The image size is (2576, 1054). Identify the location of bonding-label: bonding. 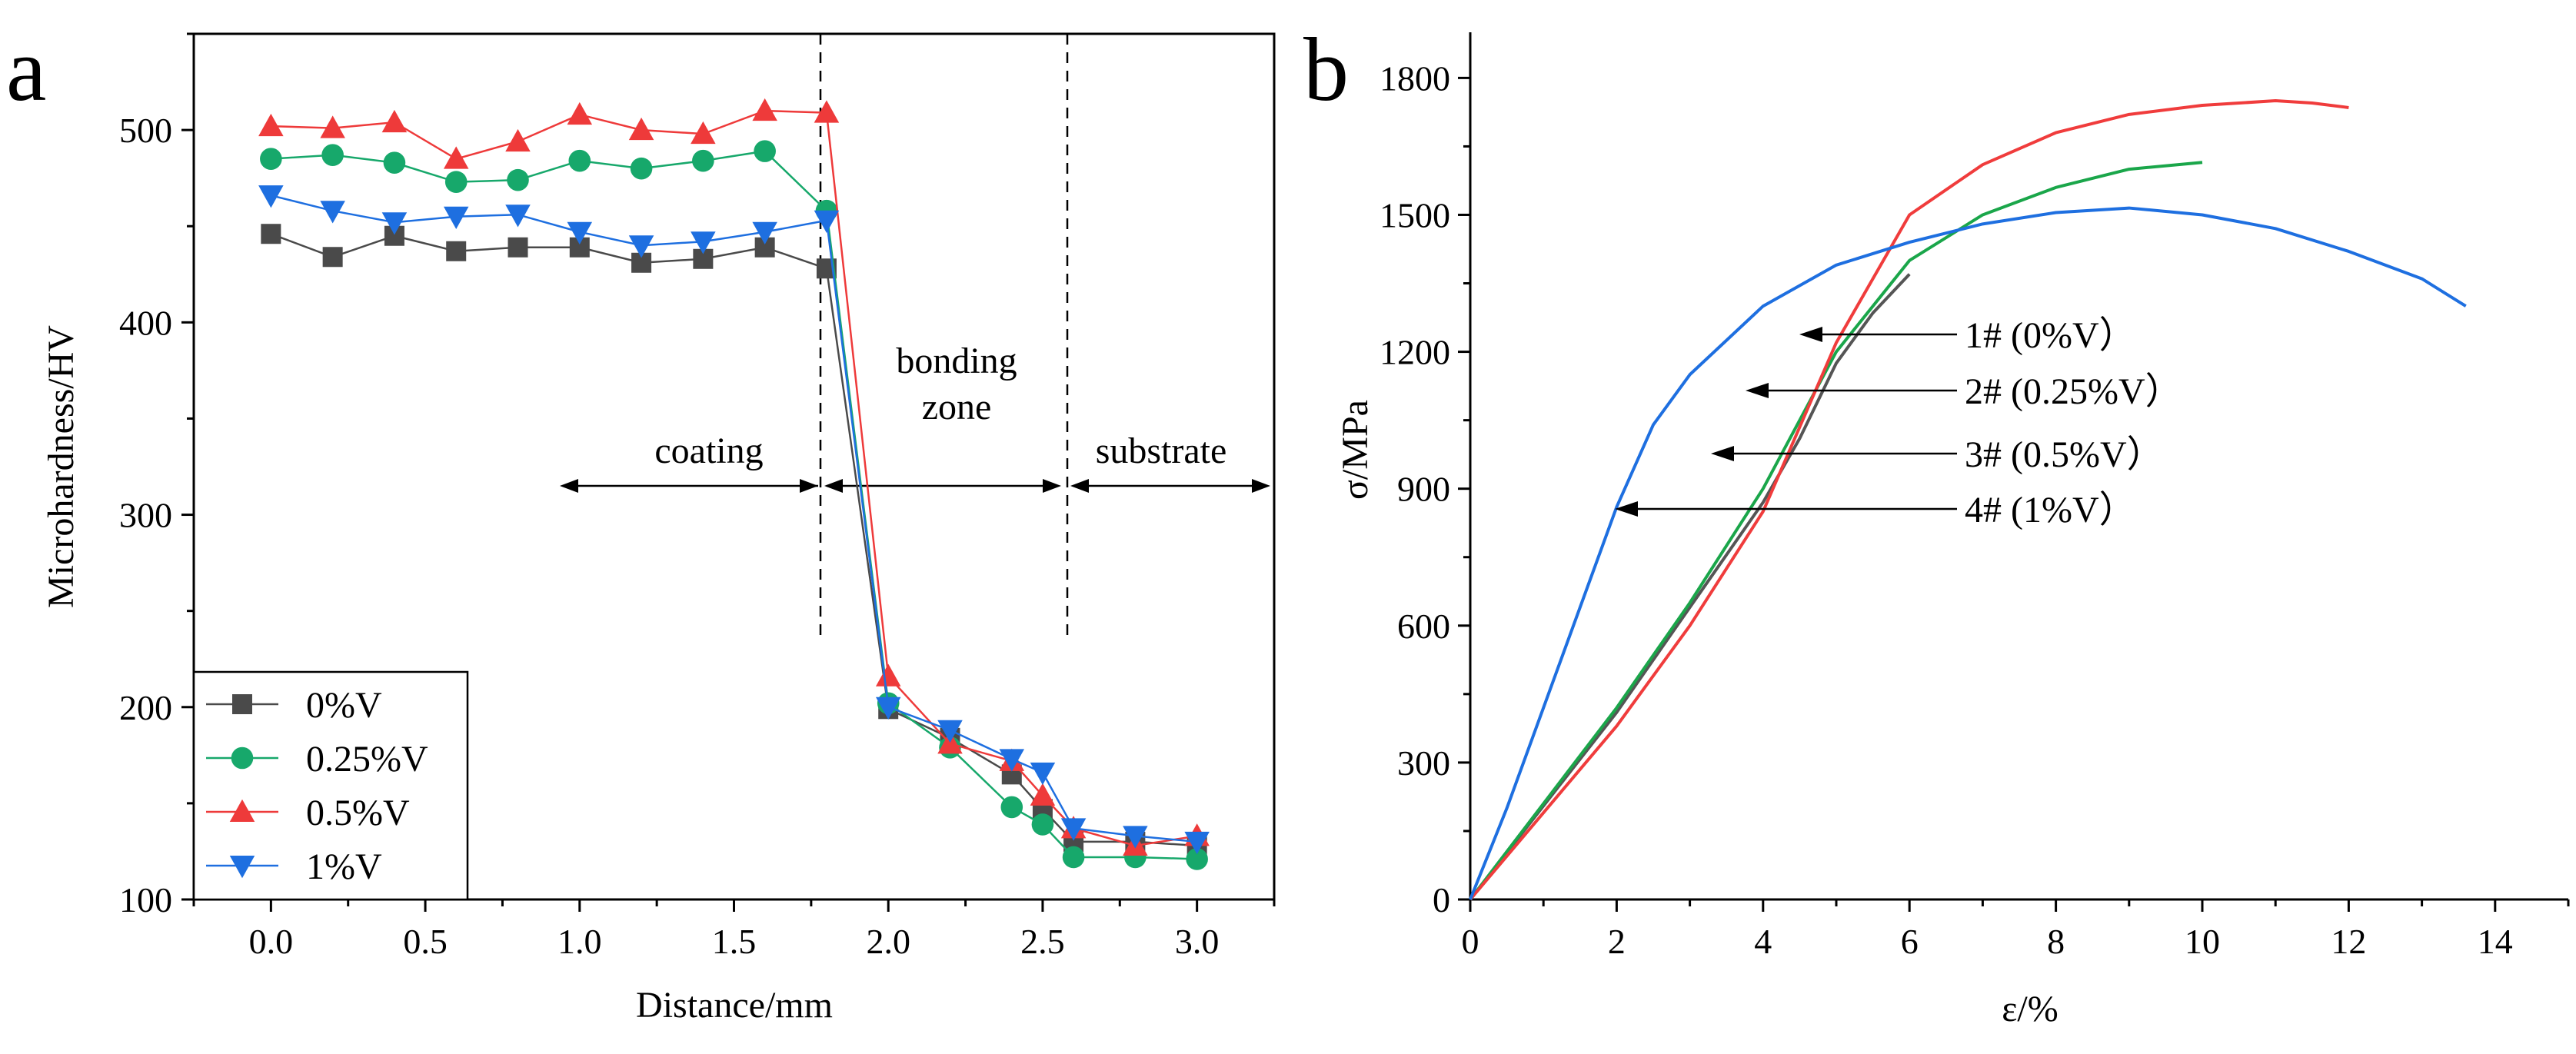
(957, 361).